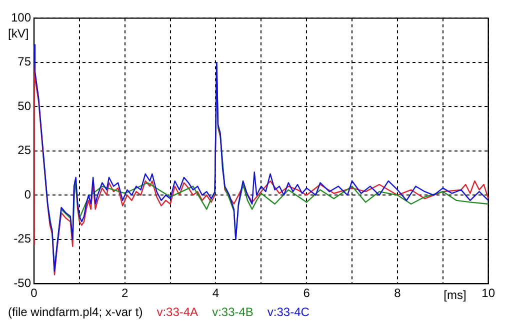  What do you see at coordinates (233, 312) in the screenshot?
I see `text: v:33-4B` at bounding box center [233, 312].